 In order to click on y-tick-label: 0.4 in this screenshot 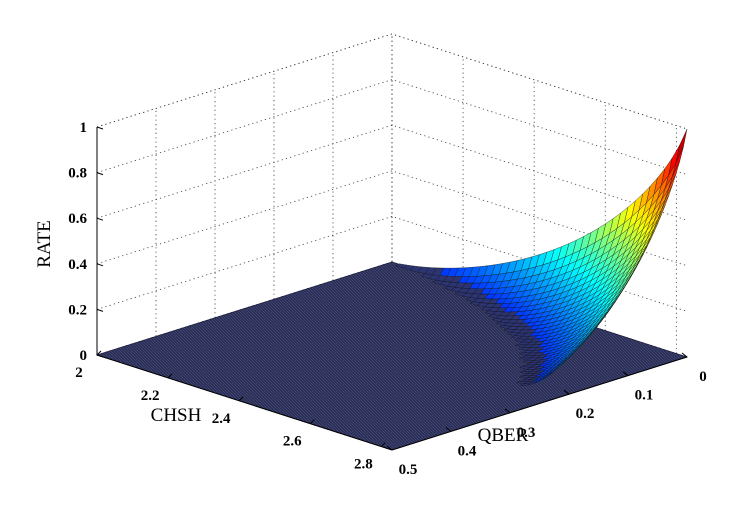, I will do `click(467, 451)`.